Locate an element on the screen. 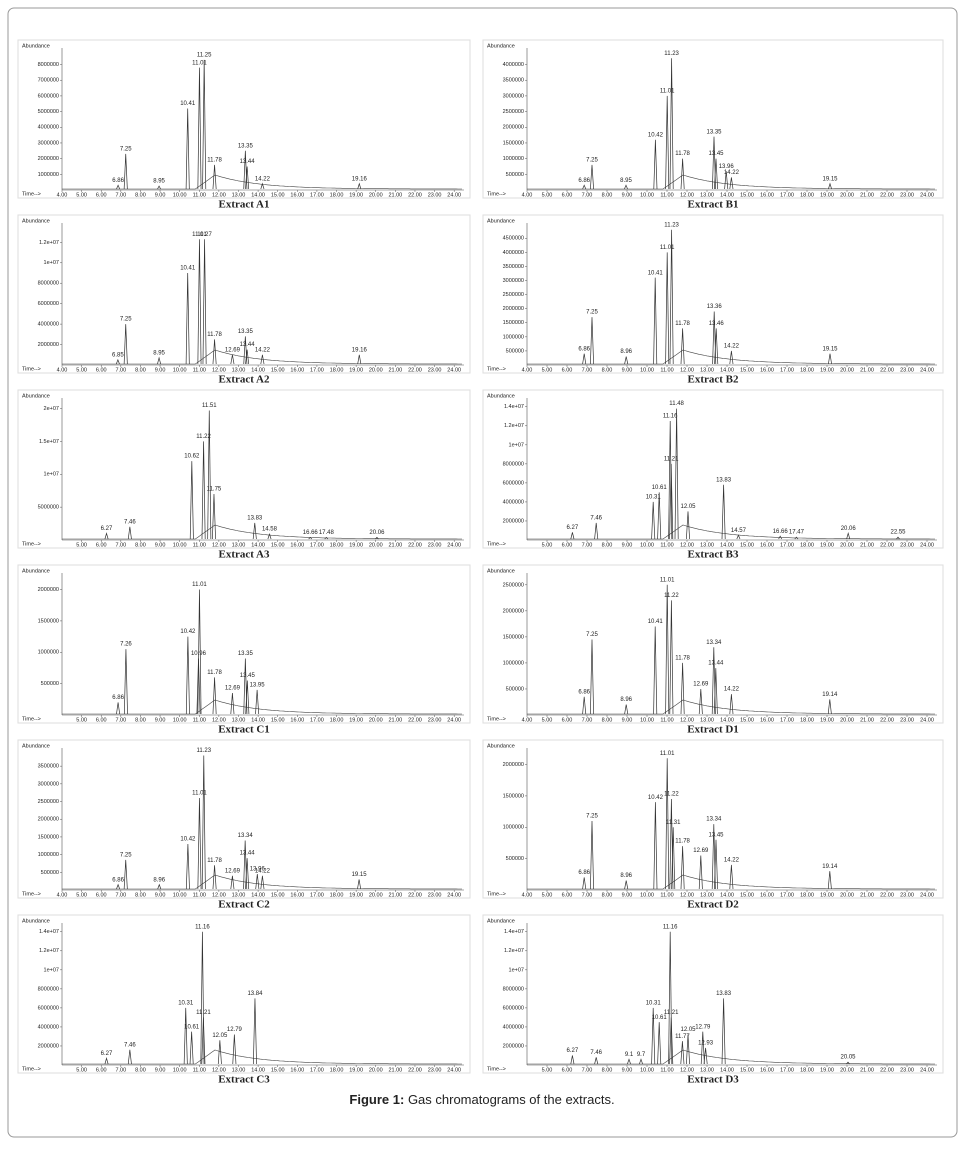 The height and width of the screenshot is (1150, 965). peak-label: 13.46 is located at coordinates (717, 324).